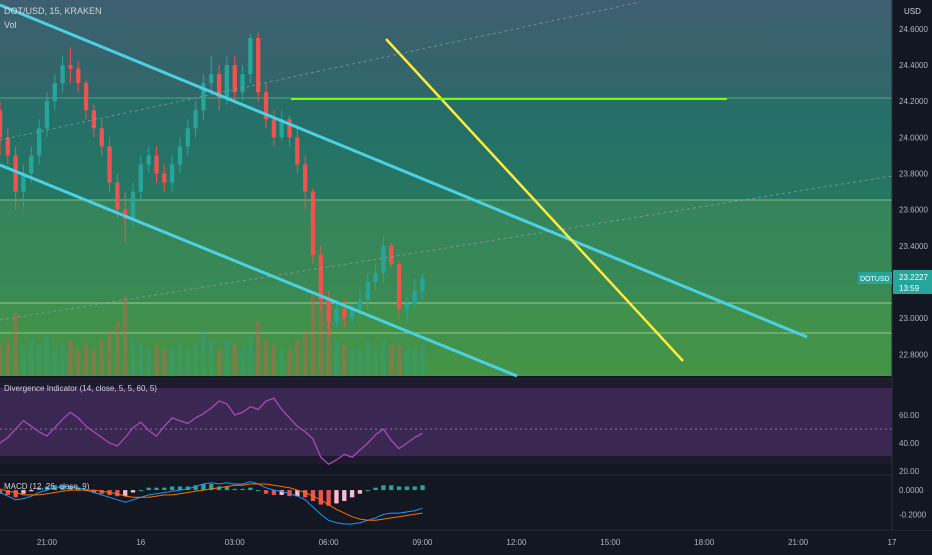  Describe the element at coordinates (912, 265) in the screenshot. I see `price-axis-background` at that location.